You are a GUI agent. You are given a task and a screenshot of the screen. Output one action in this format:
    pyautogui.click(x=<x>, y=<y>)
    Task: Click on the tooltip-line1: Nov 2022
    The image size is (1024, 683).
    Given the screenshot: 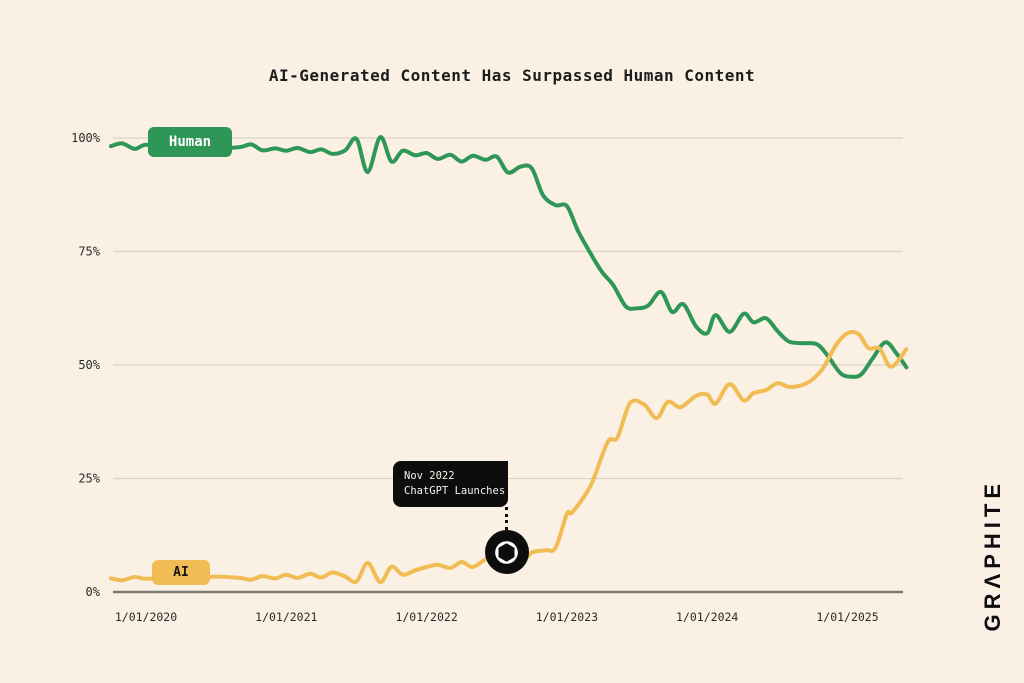 What is the action you would take?
    pyautogui.click(x=429, y=476)
    